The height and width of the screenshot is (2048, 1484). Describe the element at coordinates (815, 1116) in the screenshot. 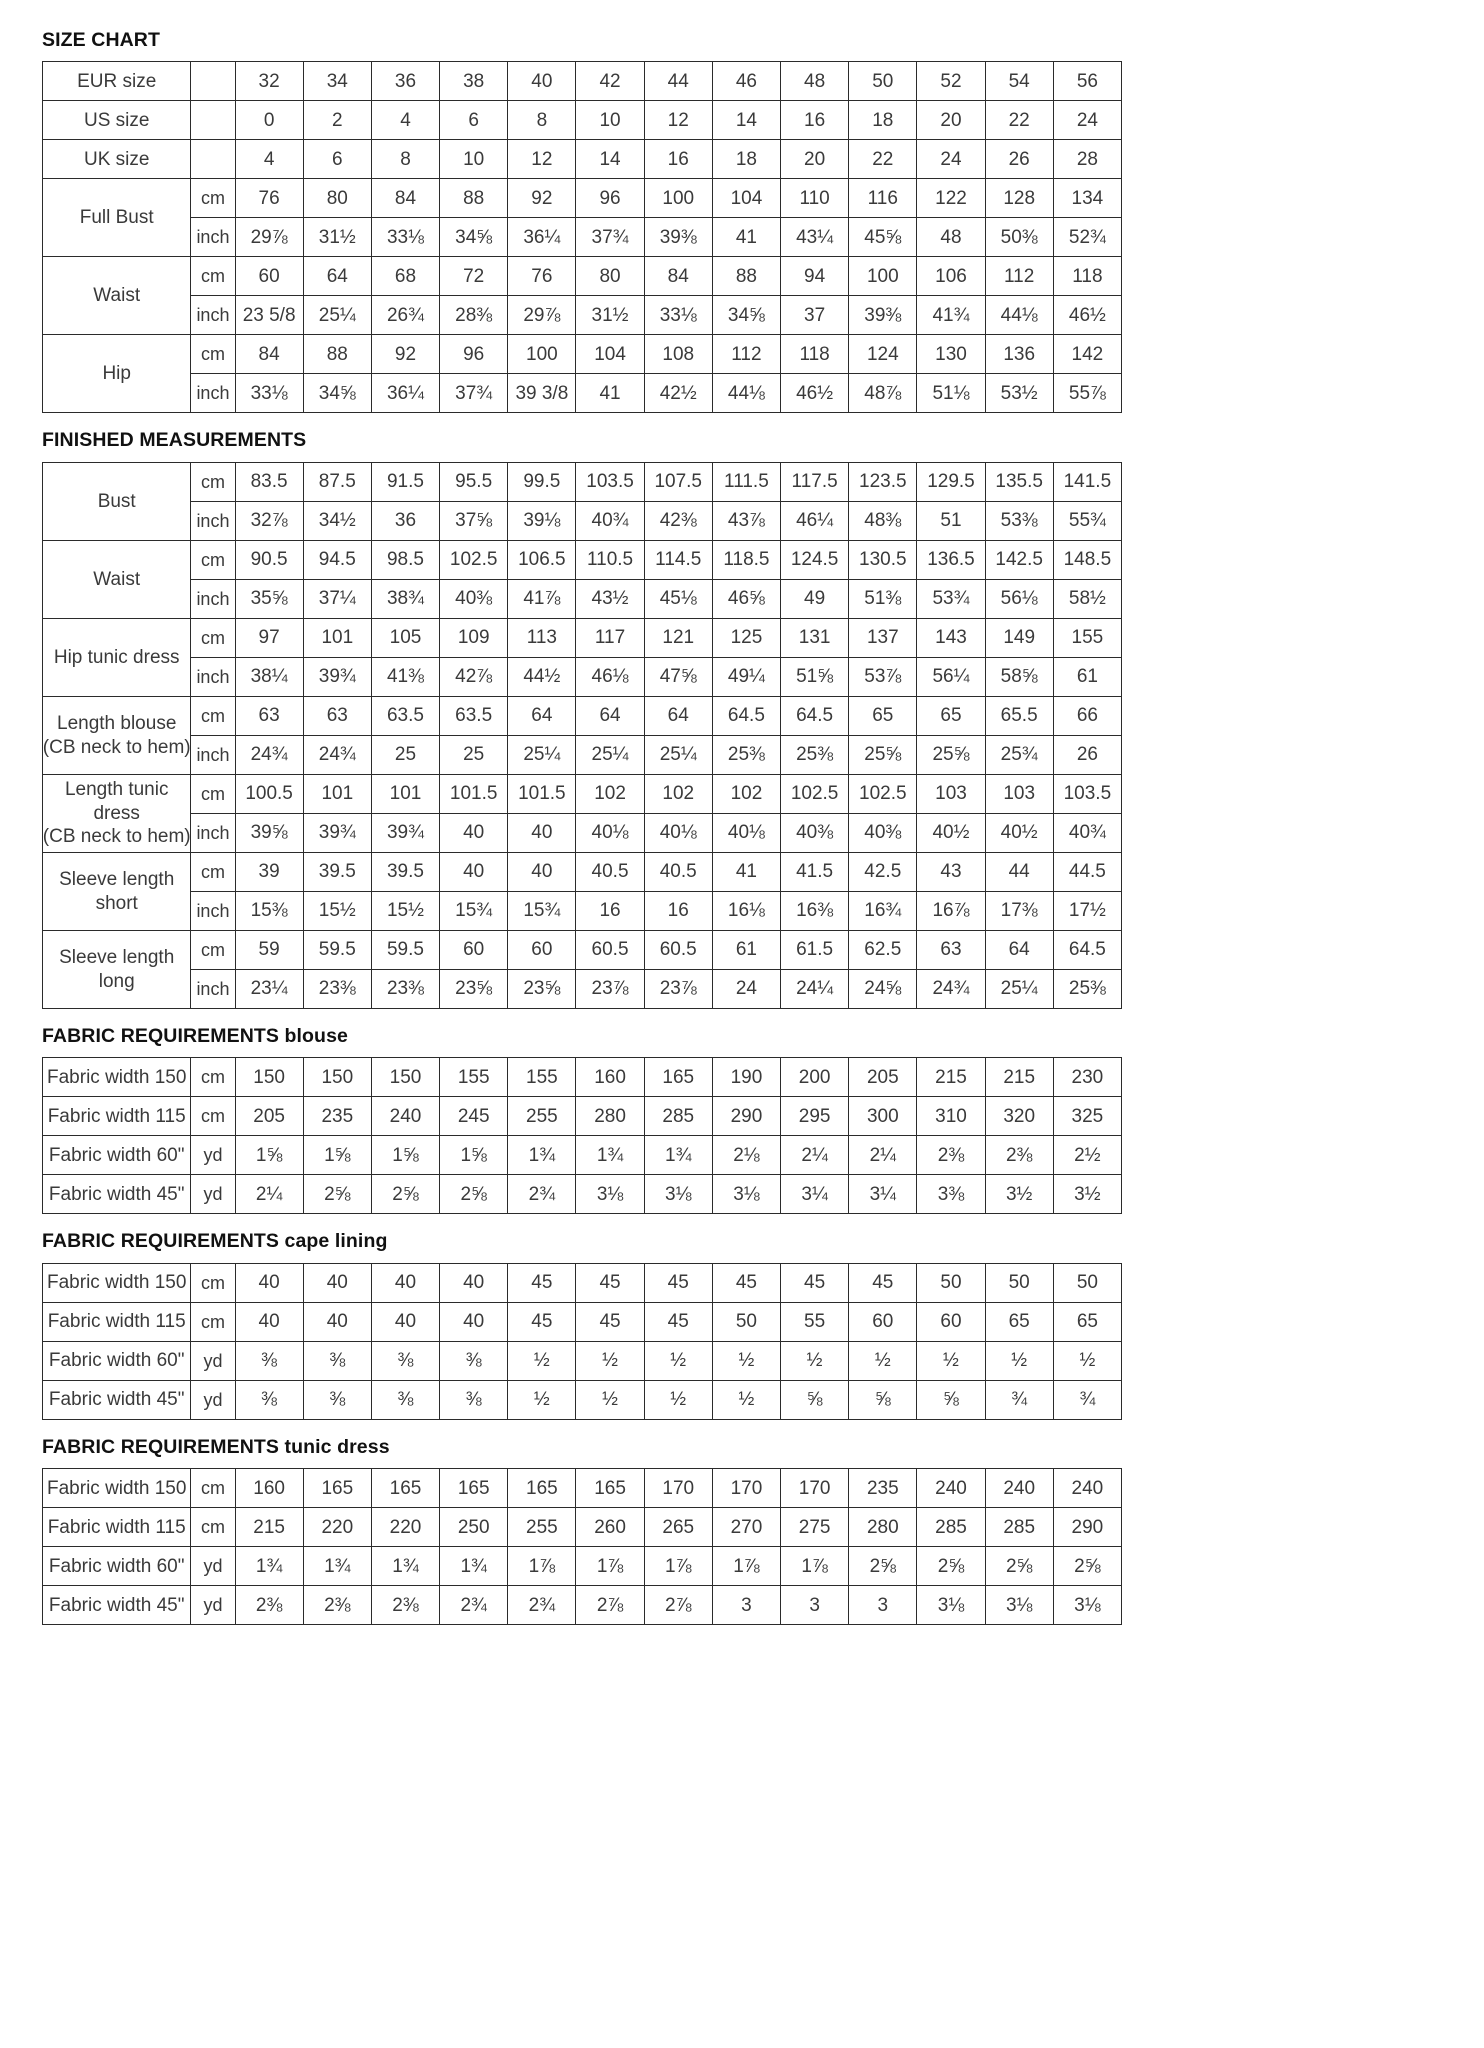

I see `cell-value: 295` at that location.